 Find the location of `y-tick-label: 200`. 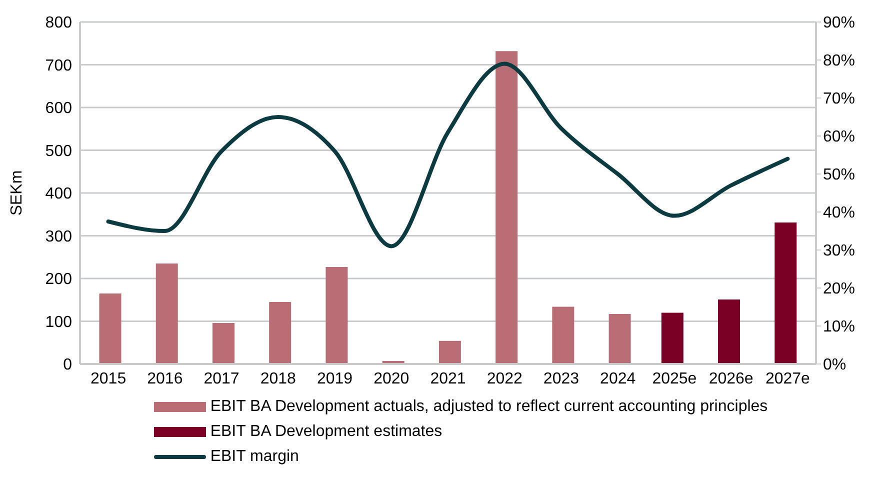

y-tick-label: 200 is located at coordinates (58, 279).